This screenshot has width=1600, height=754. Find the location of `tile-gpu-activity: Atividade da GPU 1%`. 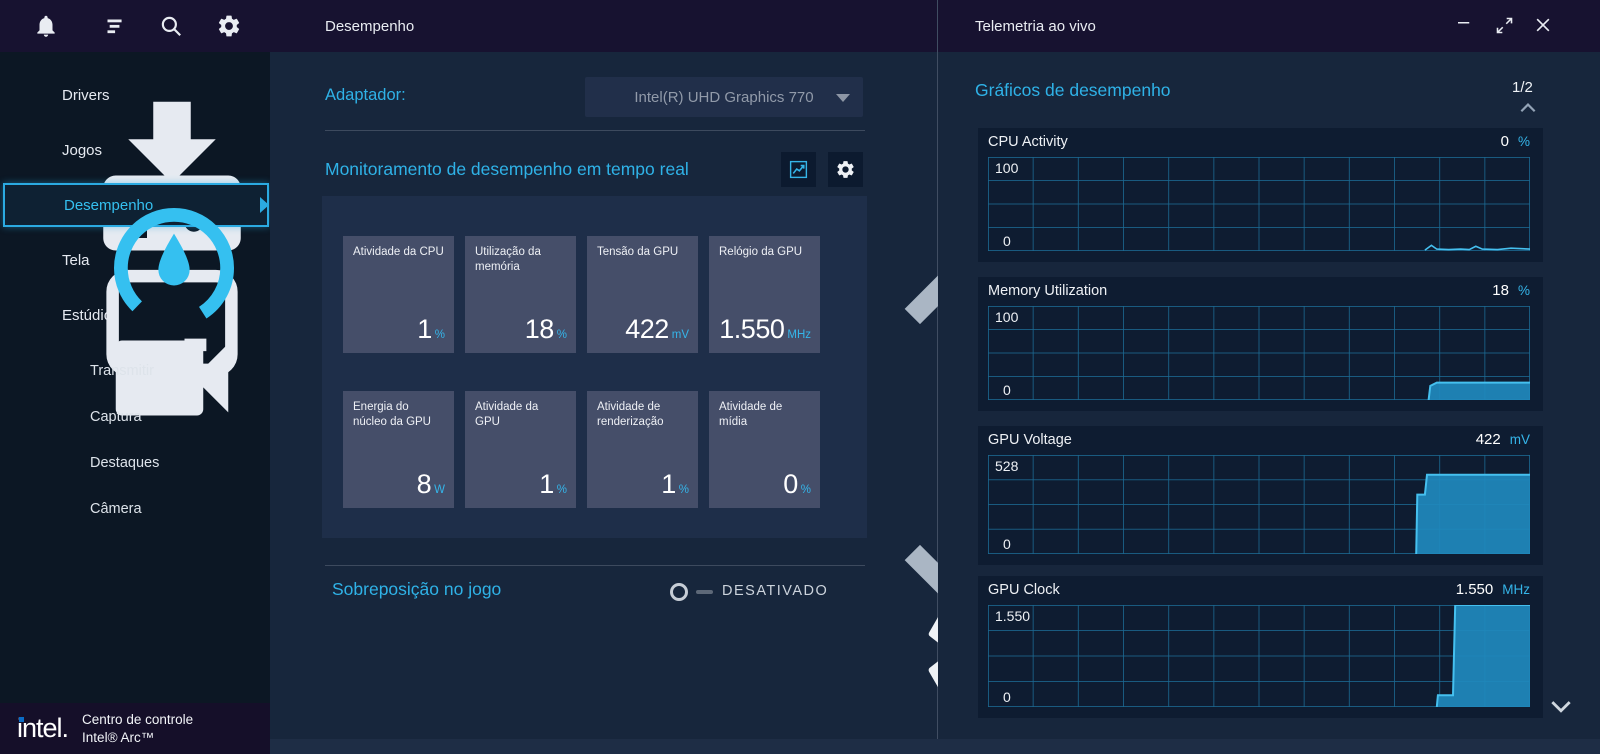

tile-gpu-activity: Atividade da GPU 1% is located at coordinates (520, 449).